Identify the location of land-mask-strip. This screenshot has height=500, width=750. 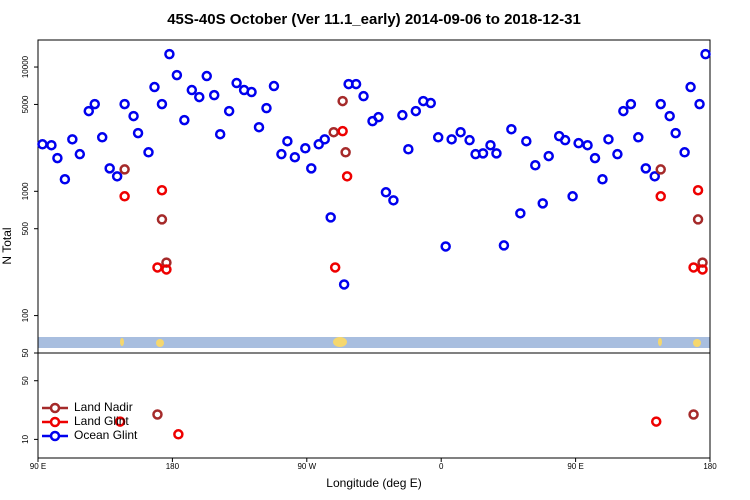
(374, 342).